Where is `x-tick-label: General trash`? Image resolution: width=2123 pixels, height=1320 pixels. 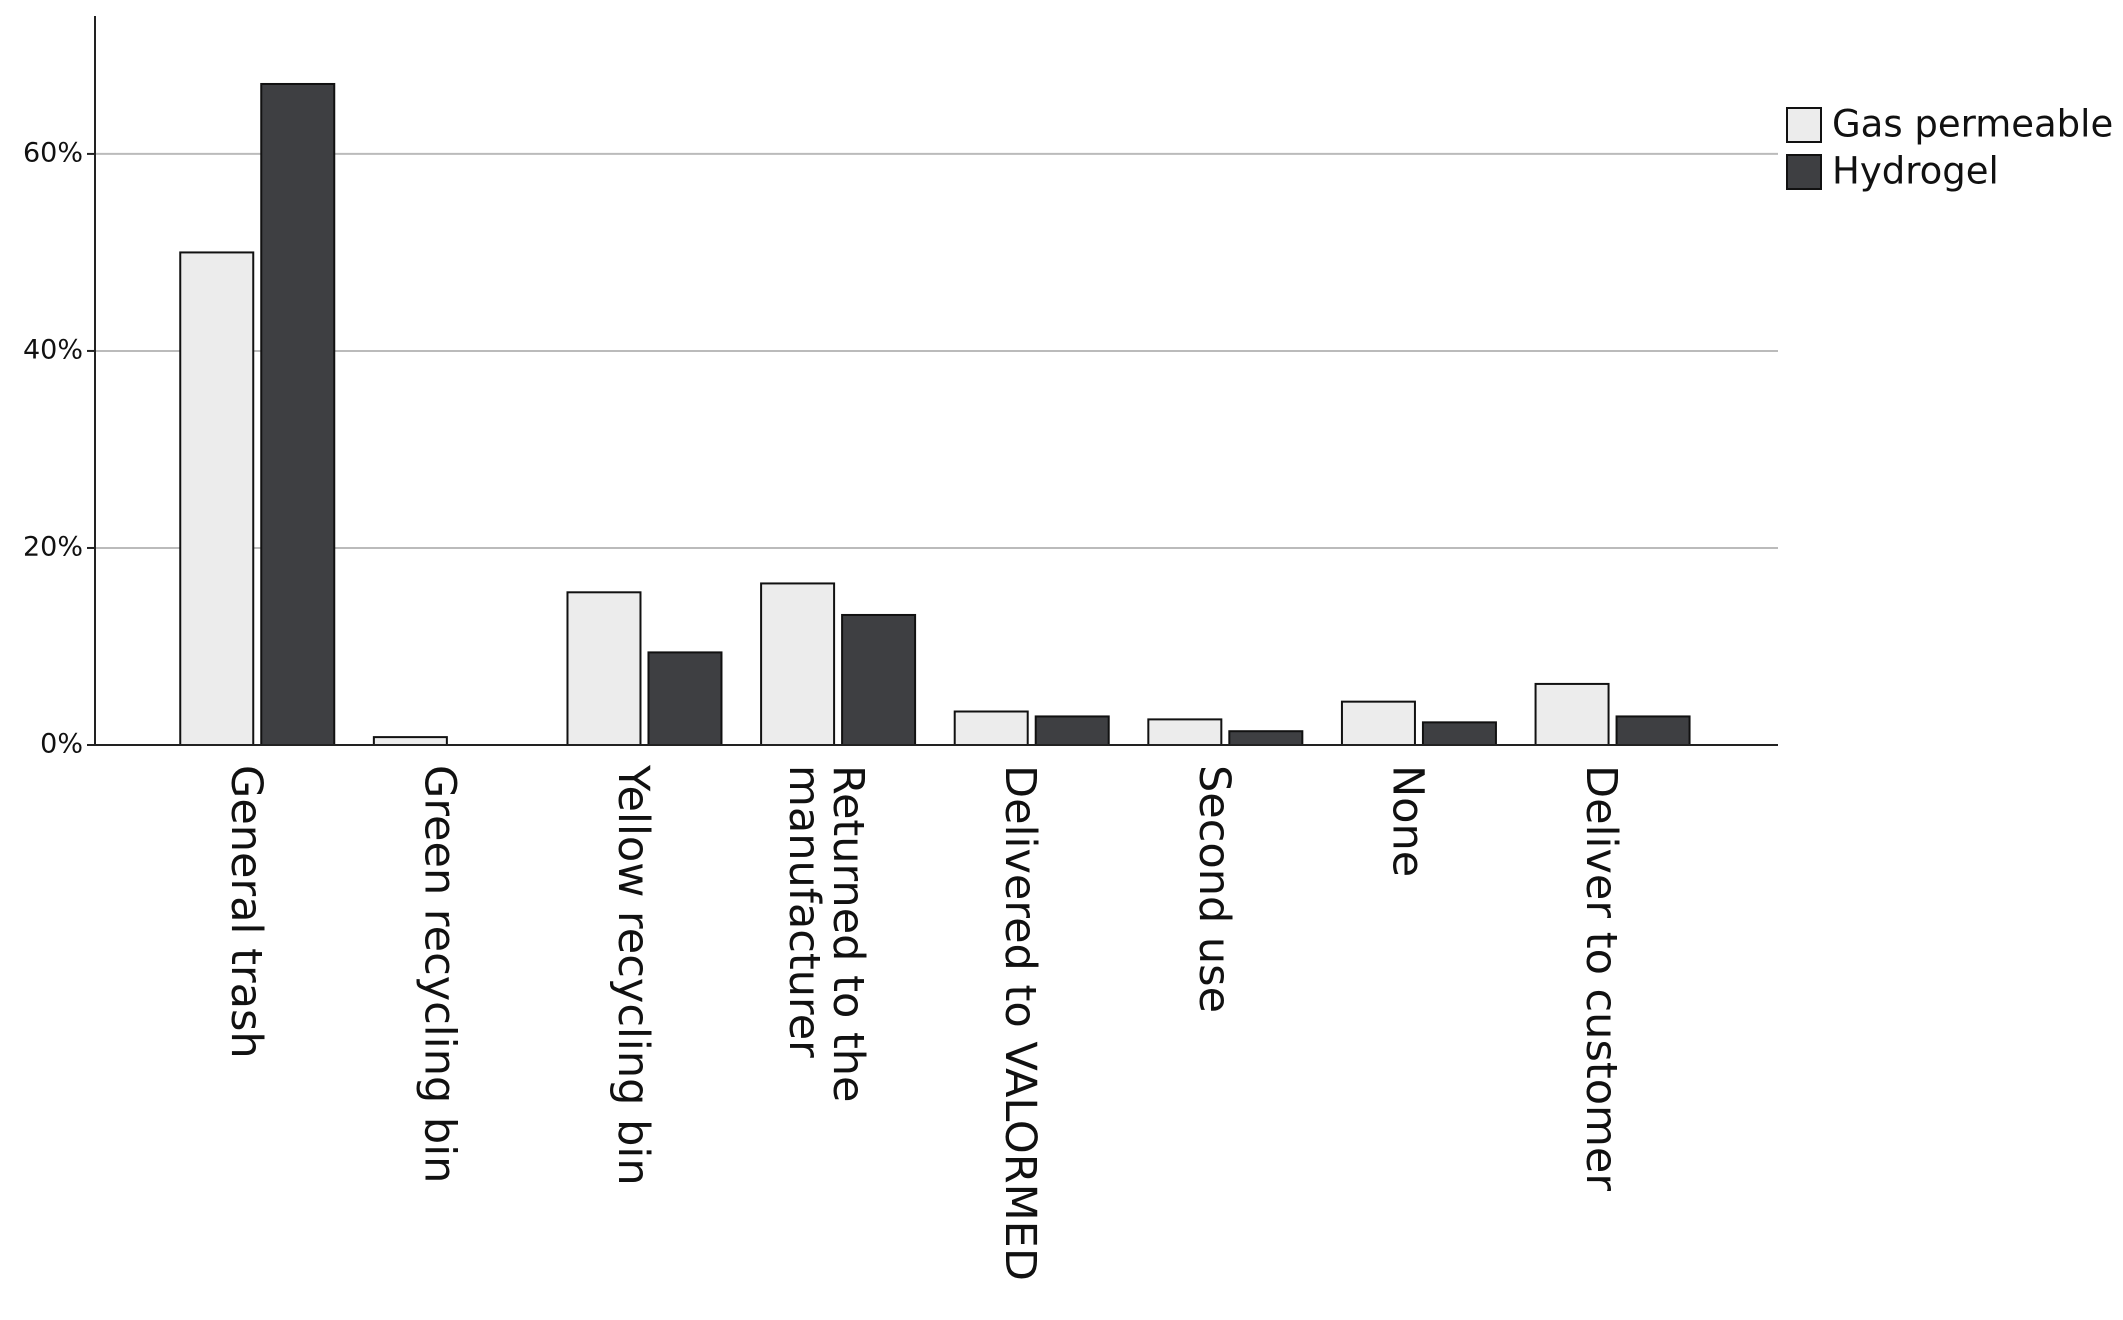
x-tick-label: General trash is located at coordinates (246, 912).